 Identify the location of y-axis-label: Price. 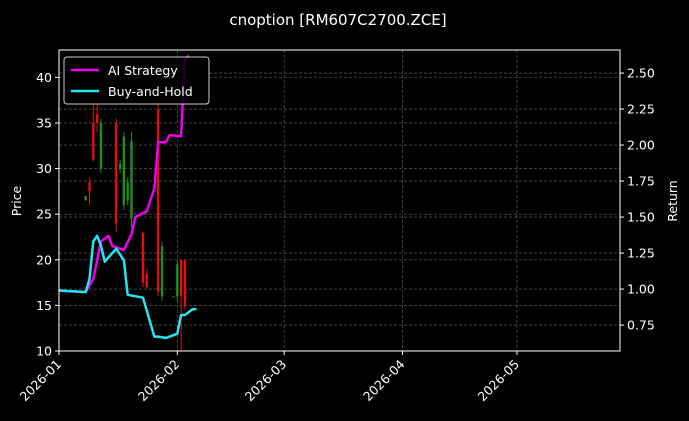
(16, 200).